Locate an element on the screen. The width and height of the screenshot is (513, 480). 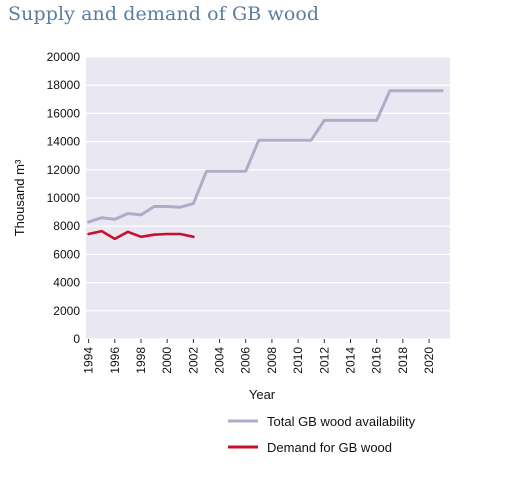
y-tick-label: 10000 is located at coordinates (64, 198).